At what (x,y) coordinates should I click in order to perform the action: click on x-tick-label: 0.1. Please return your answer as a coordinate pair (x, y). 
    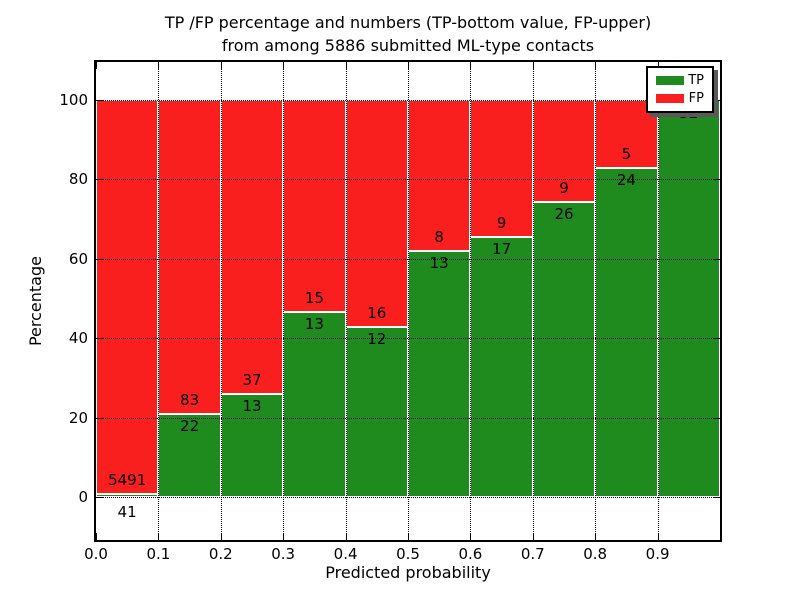
    Looking at the image, I should click on (158, 554).